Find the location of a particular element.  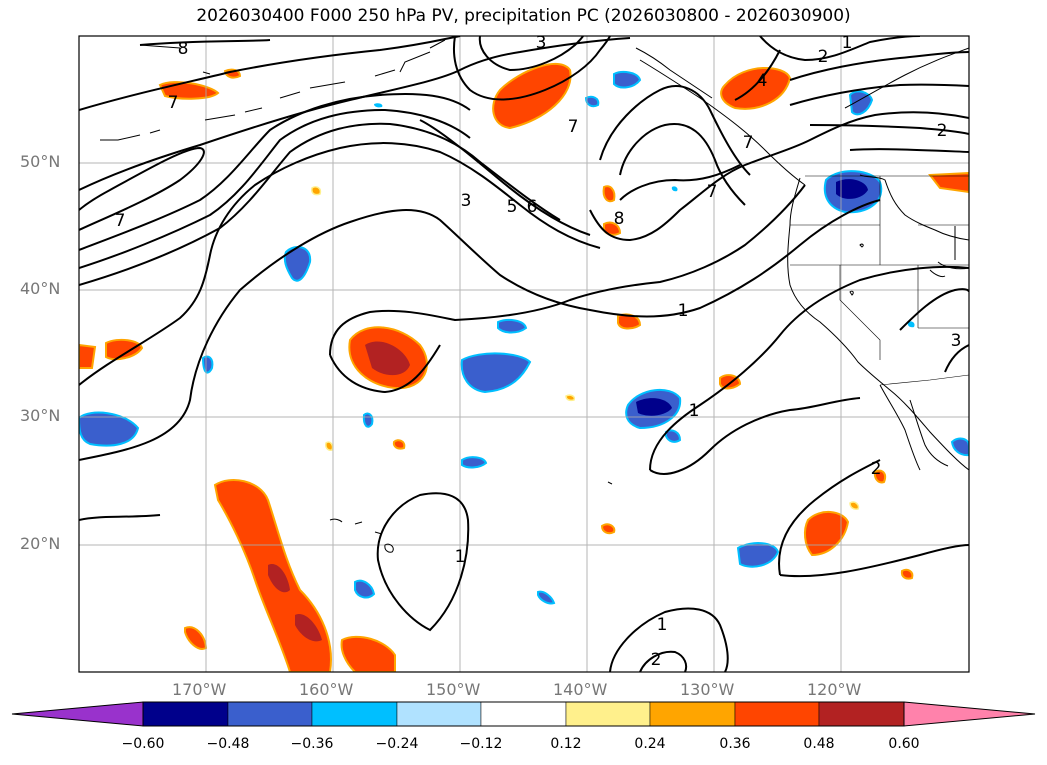

colorbar-tick: −0.12 is located at coordinates (481, 744).